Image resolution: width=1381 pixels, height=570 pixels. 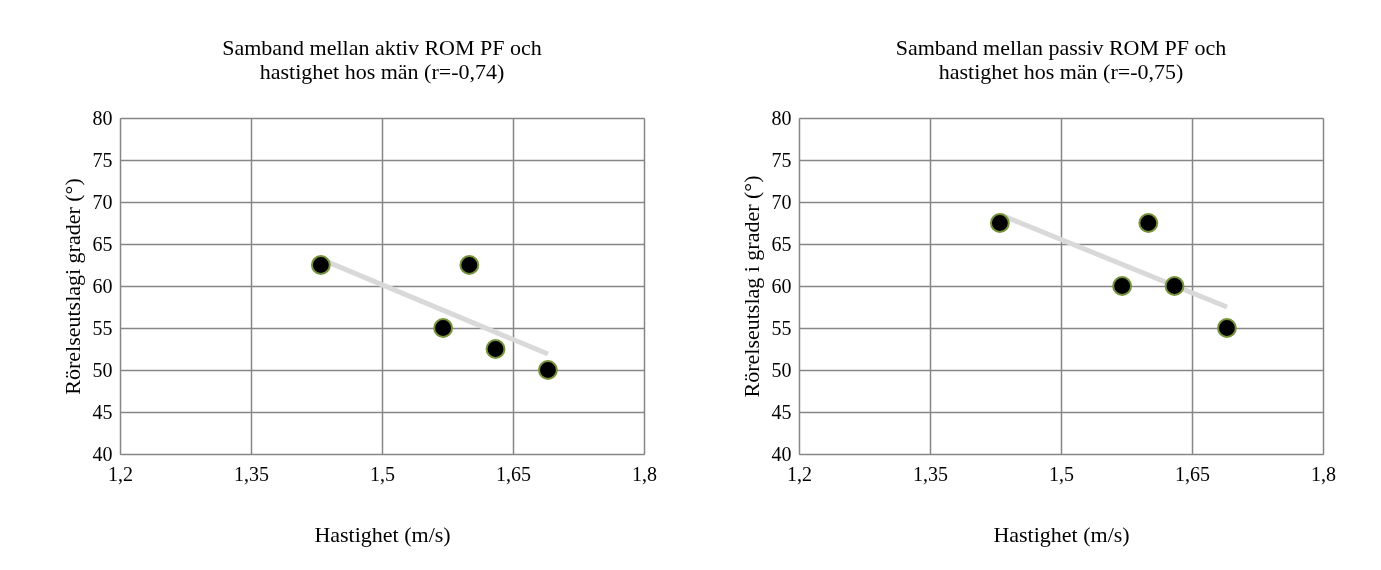 What do you see at coordinates (1061, 47) in the screenshot?
I see `text: Samband mellan passiv ROM PF och` at bounding box center [1061, 47].